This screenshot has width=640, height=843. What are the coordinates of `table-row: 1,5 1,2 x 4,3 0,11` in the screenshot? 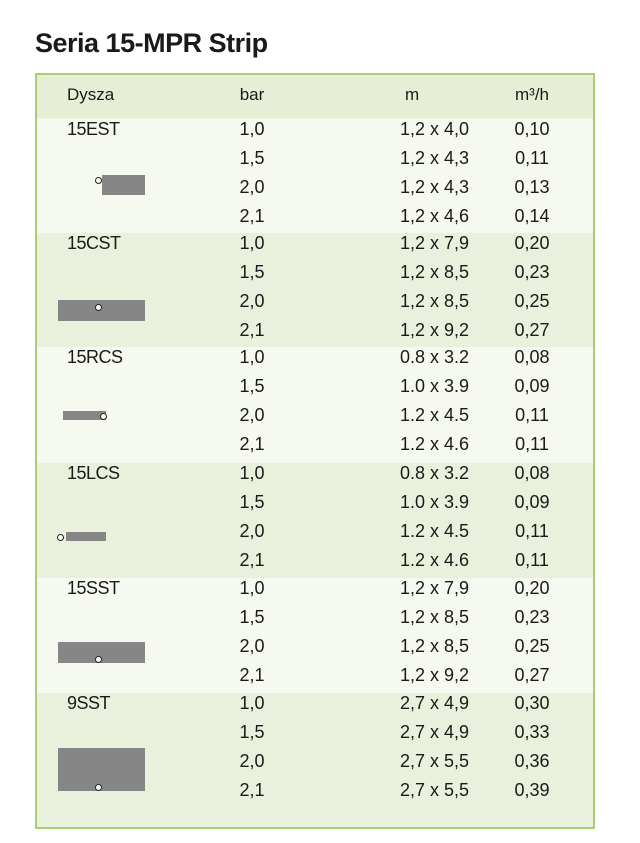 It's located at (315, 162).